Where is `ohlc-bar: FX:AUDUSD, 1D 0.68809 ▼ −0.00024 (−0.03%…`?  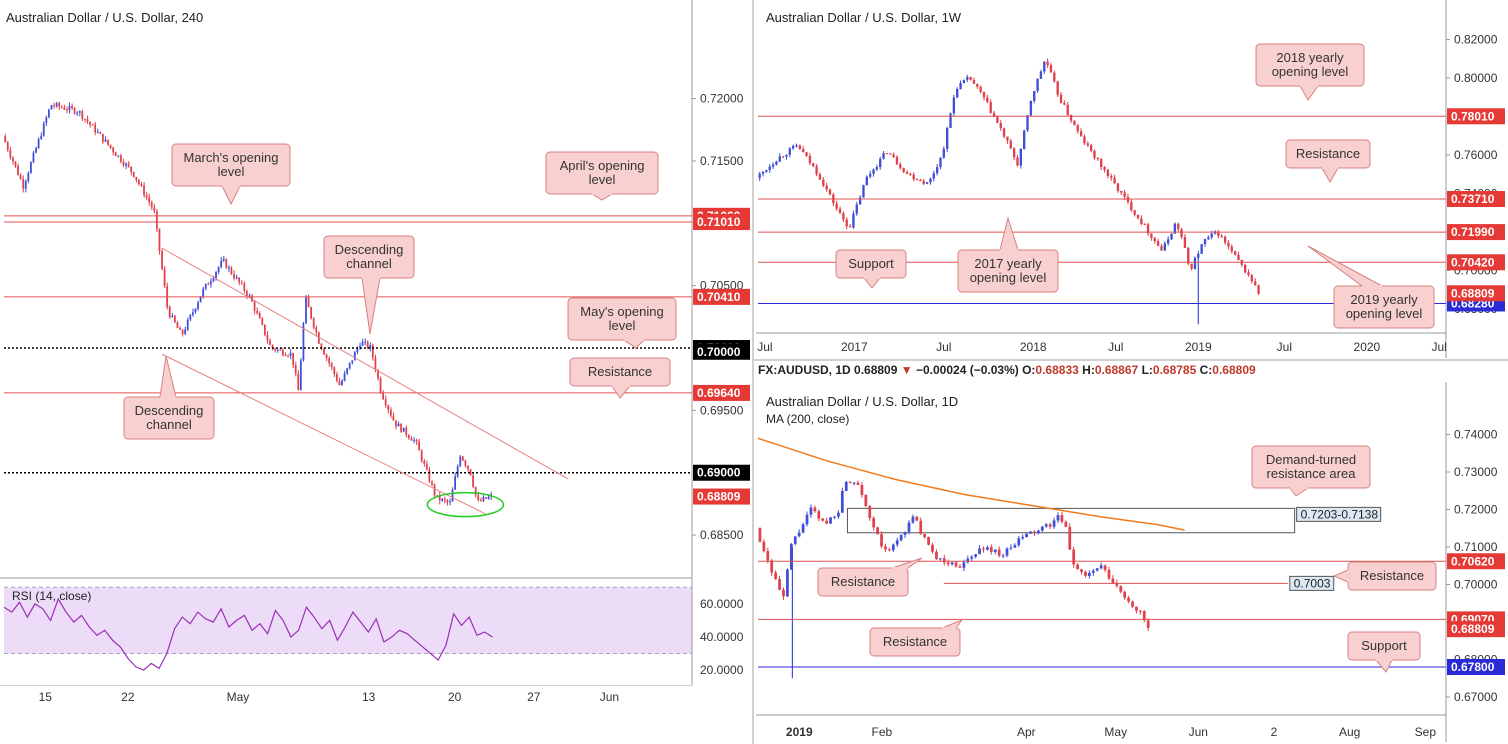
ohlc-bar: FX:AUDUSD, 1D 0.68809 ▼ −0.00024 (−0.03%… is located at coordinates (1128, 372).